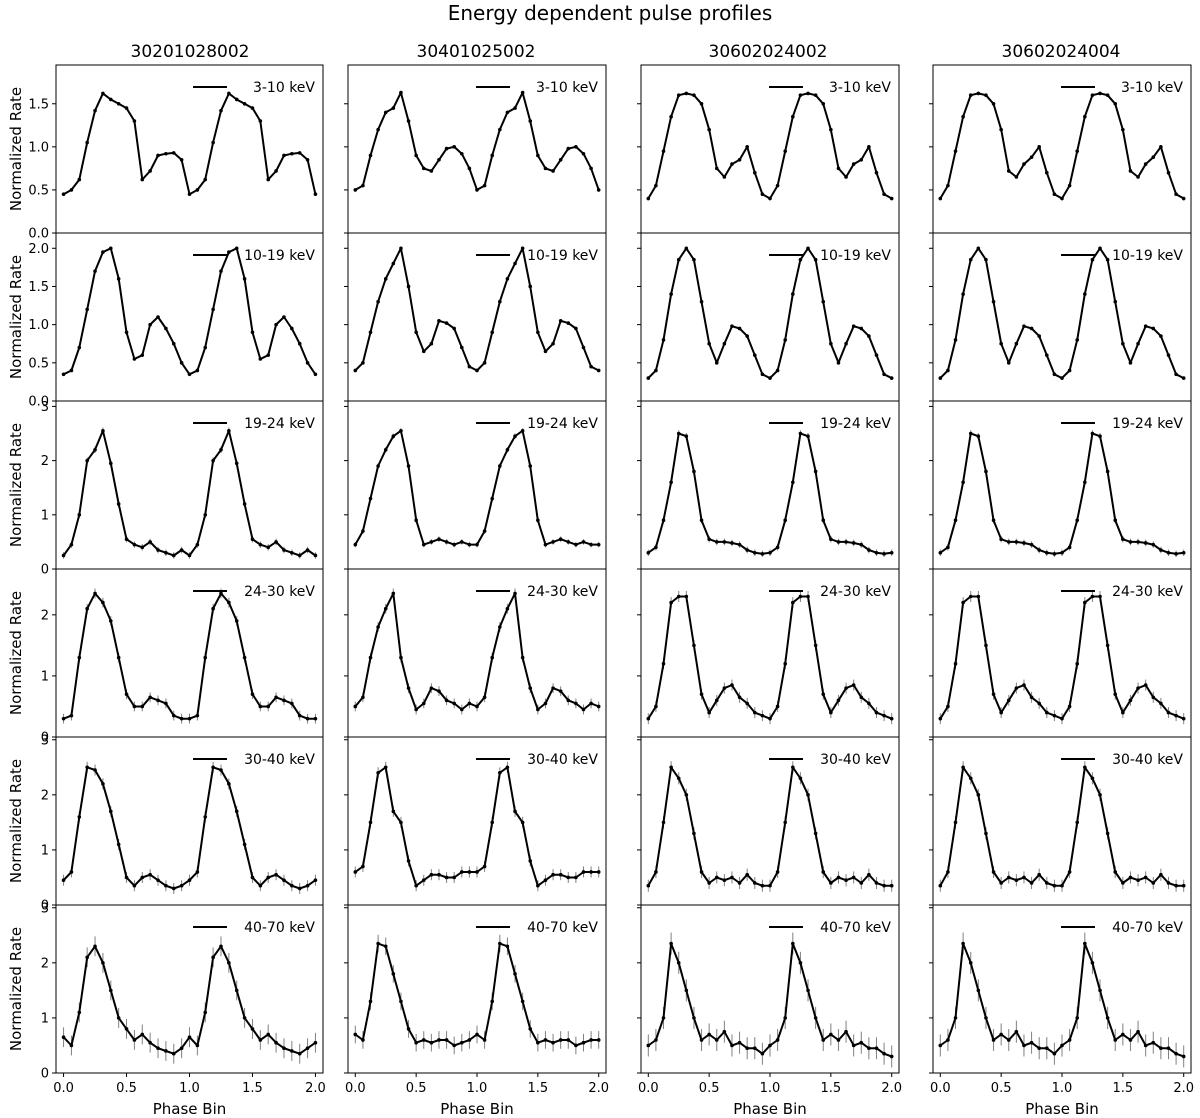 The image size is (1200, 1118). Describe the element at coordinates (279, 592) in the screenshot. I see `legend-label: 24-30 keV` at that location.